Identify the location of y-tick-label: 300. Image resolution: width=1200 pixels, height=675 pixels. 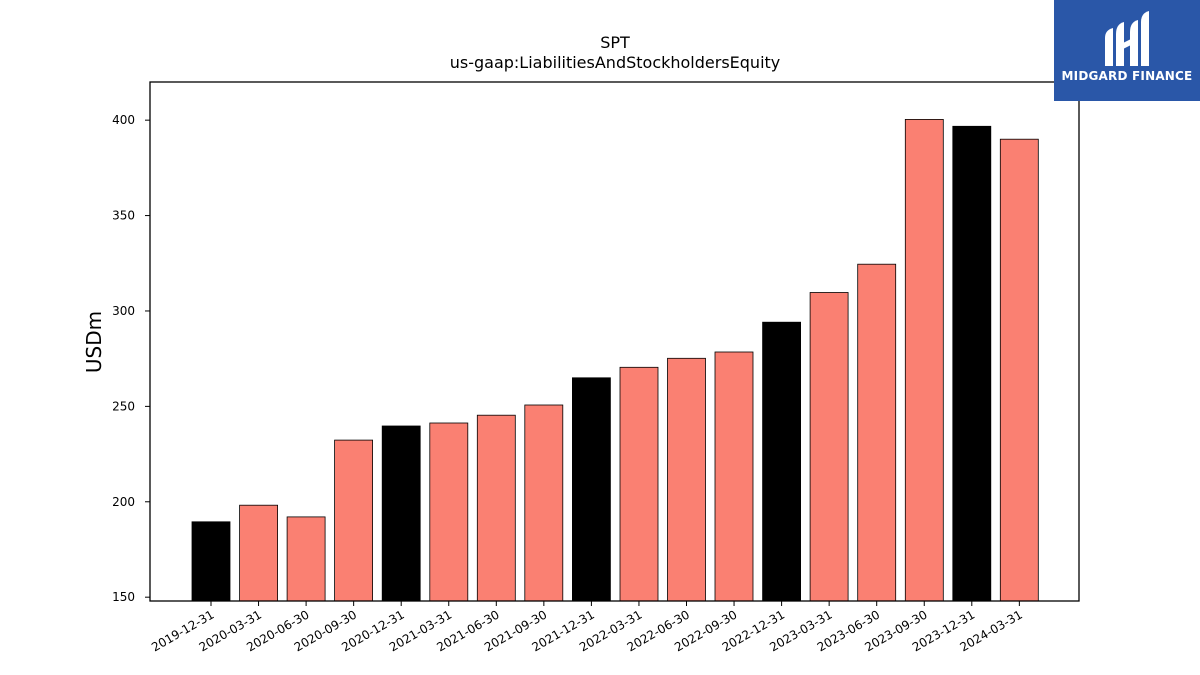
(123, 311).